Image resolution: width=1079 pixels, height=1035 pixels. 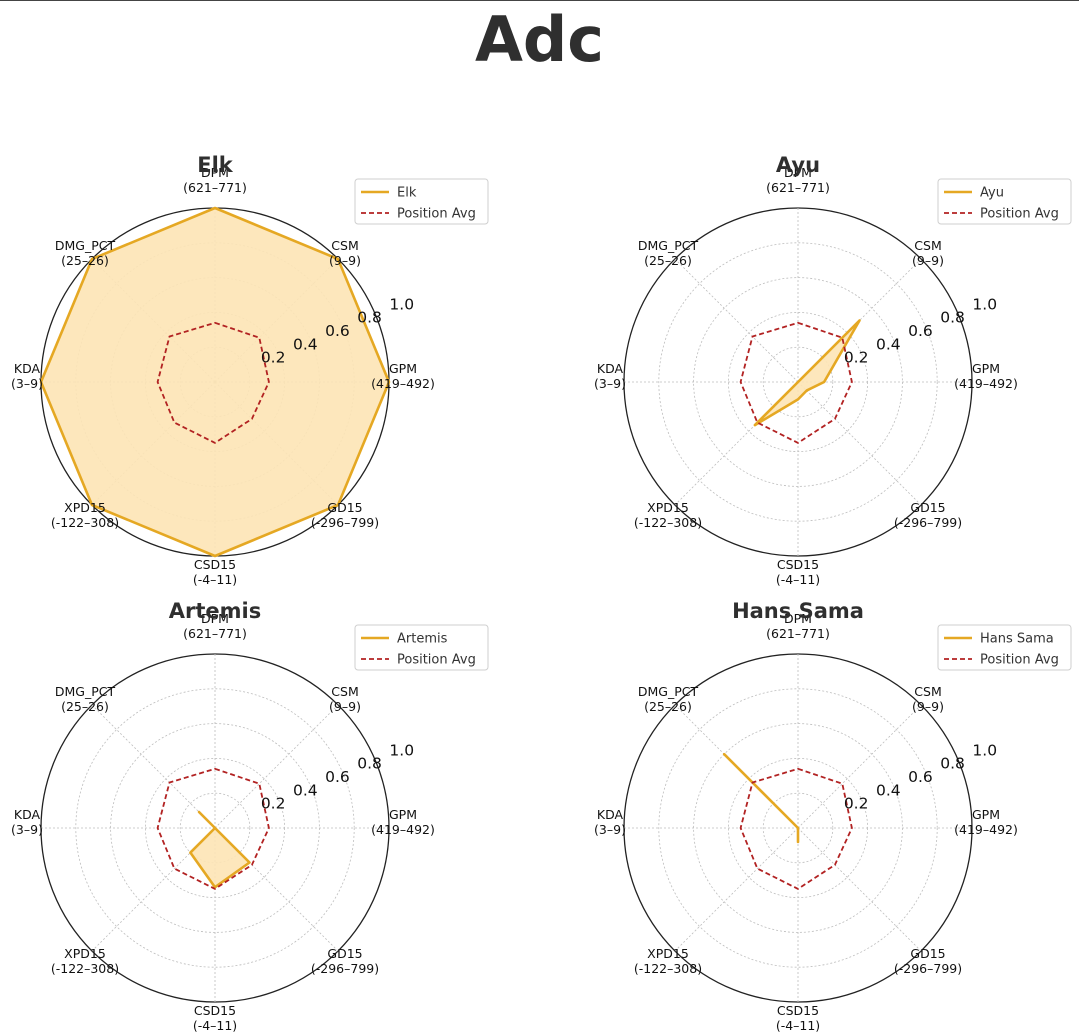 I want to click on series-ayu, so click(x=807, y=373).